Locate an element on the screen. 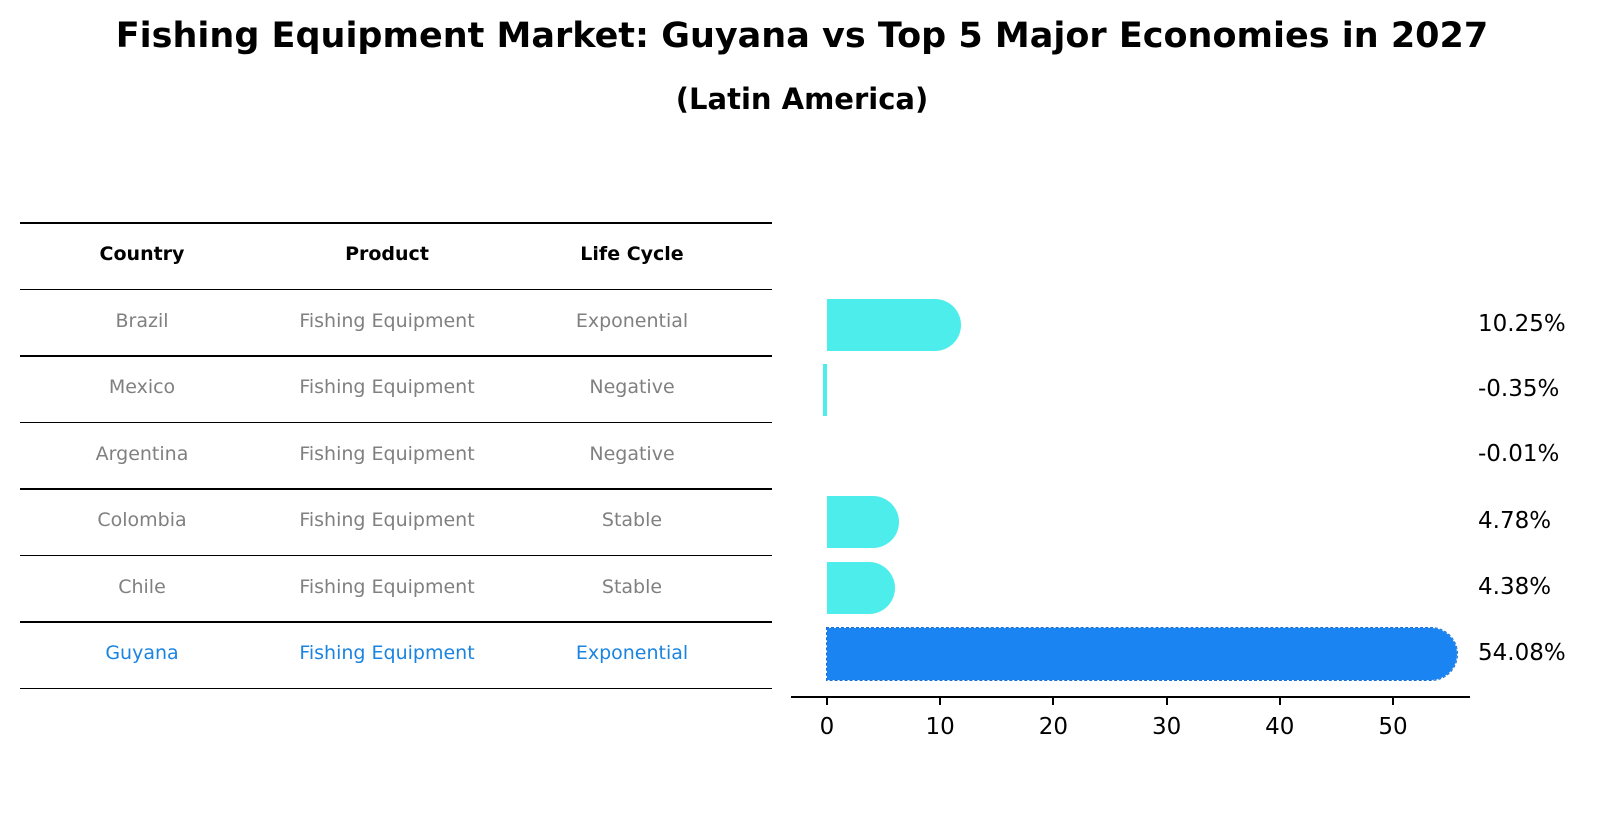 The width and height of the screenshot is (1604, 823). table-cell-country: Chile is located at coordinates (142, 586).